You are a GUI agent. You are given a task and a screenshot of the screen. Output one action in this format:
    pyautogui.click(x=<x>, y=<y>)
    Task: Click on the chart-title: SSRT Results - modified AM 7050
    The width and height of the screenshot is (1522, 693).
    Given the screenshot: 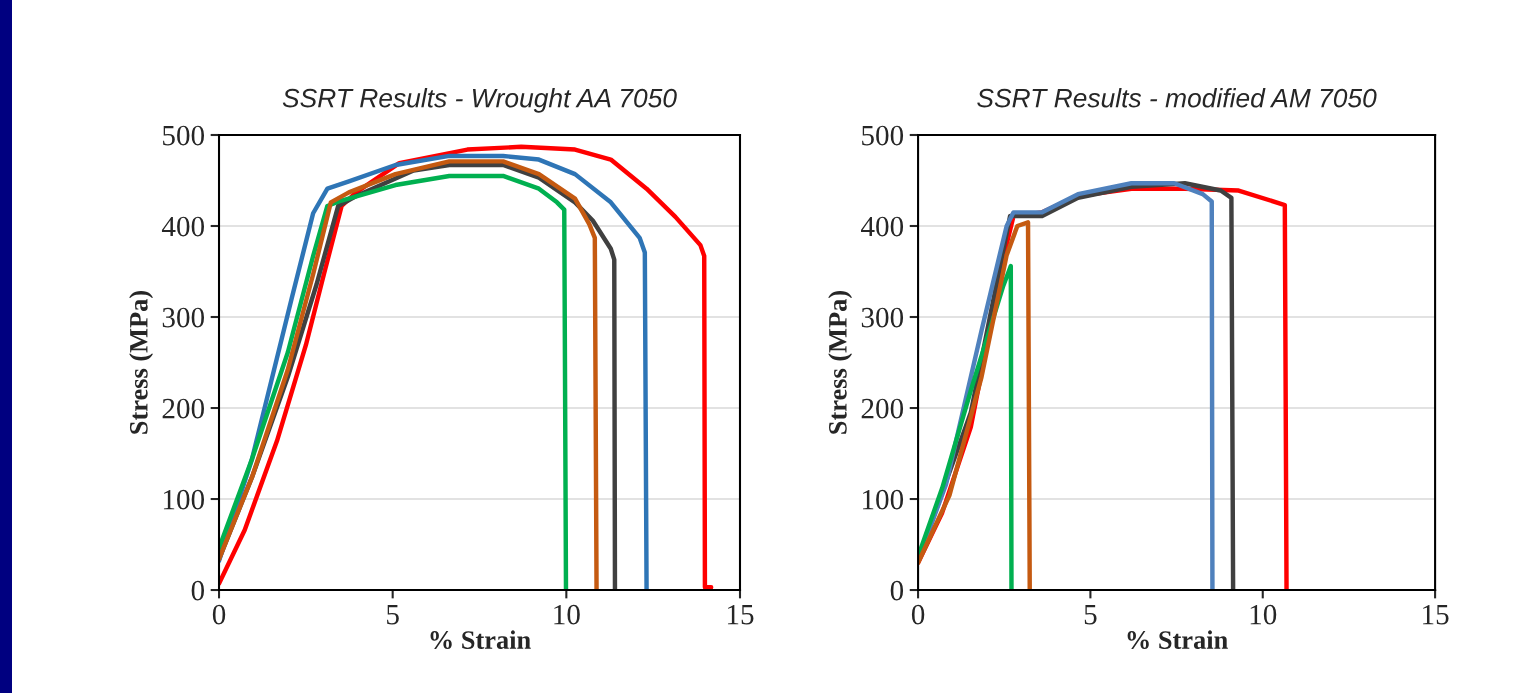 What is the action you would take?
    pyautogui.click(x=1177, y=98)
    